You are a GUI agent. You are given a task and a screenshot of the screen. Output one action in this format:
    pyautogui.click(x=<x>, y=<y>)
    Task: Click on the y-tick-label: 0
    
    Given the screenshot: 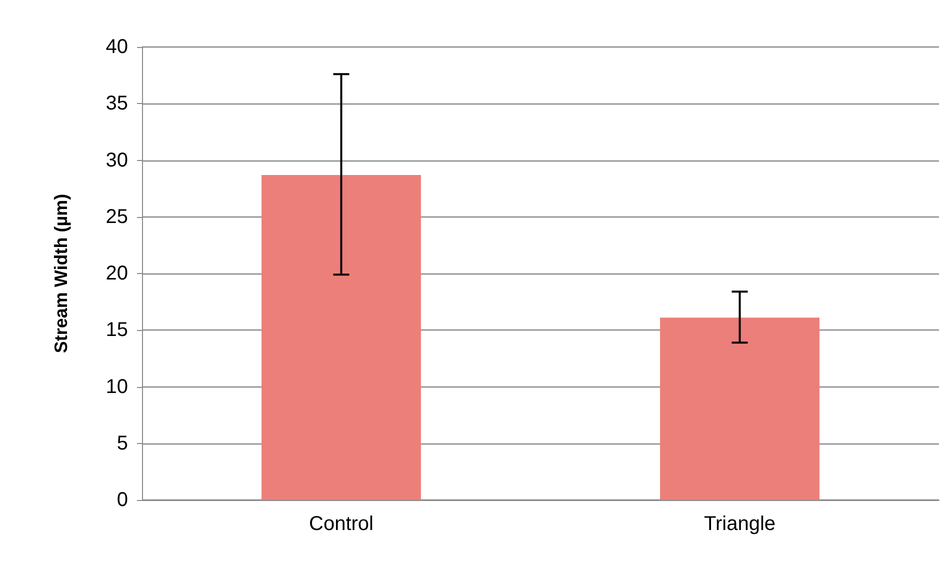 What is the action you would take?
    pyautogui.click(x=122, y=500)
    